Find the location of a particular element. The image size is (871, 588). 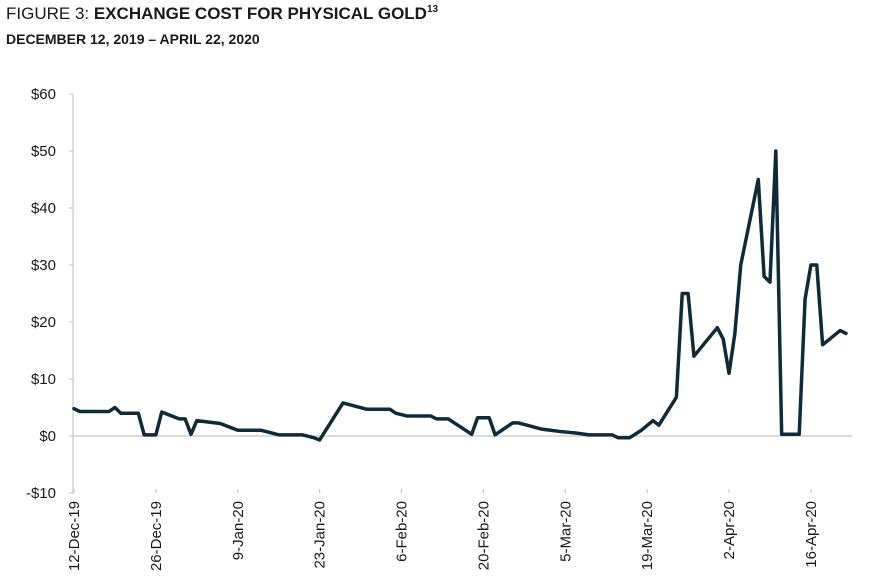

x-tick-label: 9-Jan-20 is located at coordinates (238, 530).